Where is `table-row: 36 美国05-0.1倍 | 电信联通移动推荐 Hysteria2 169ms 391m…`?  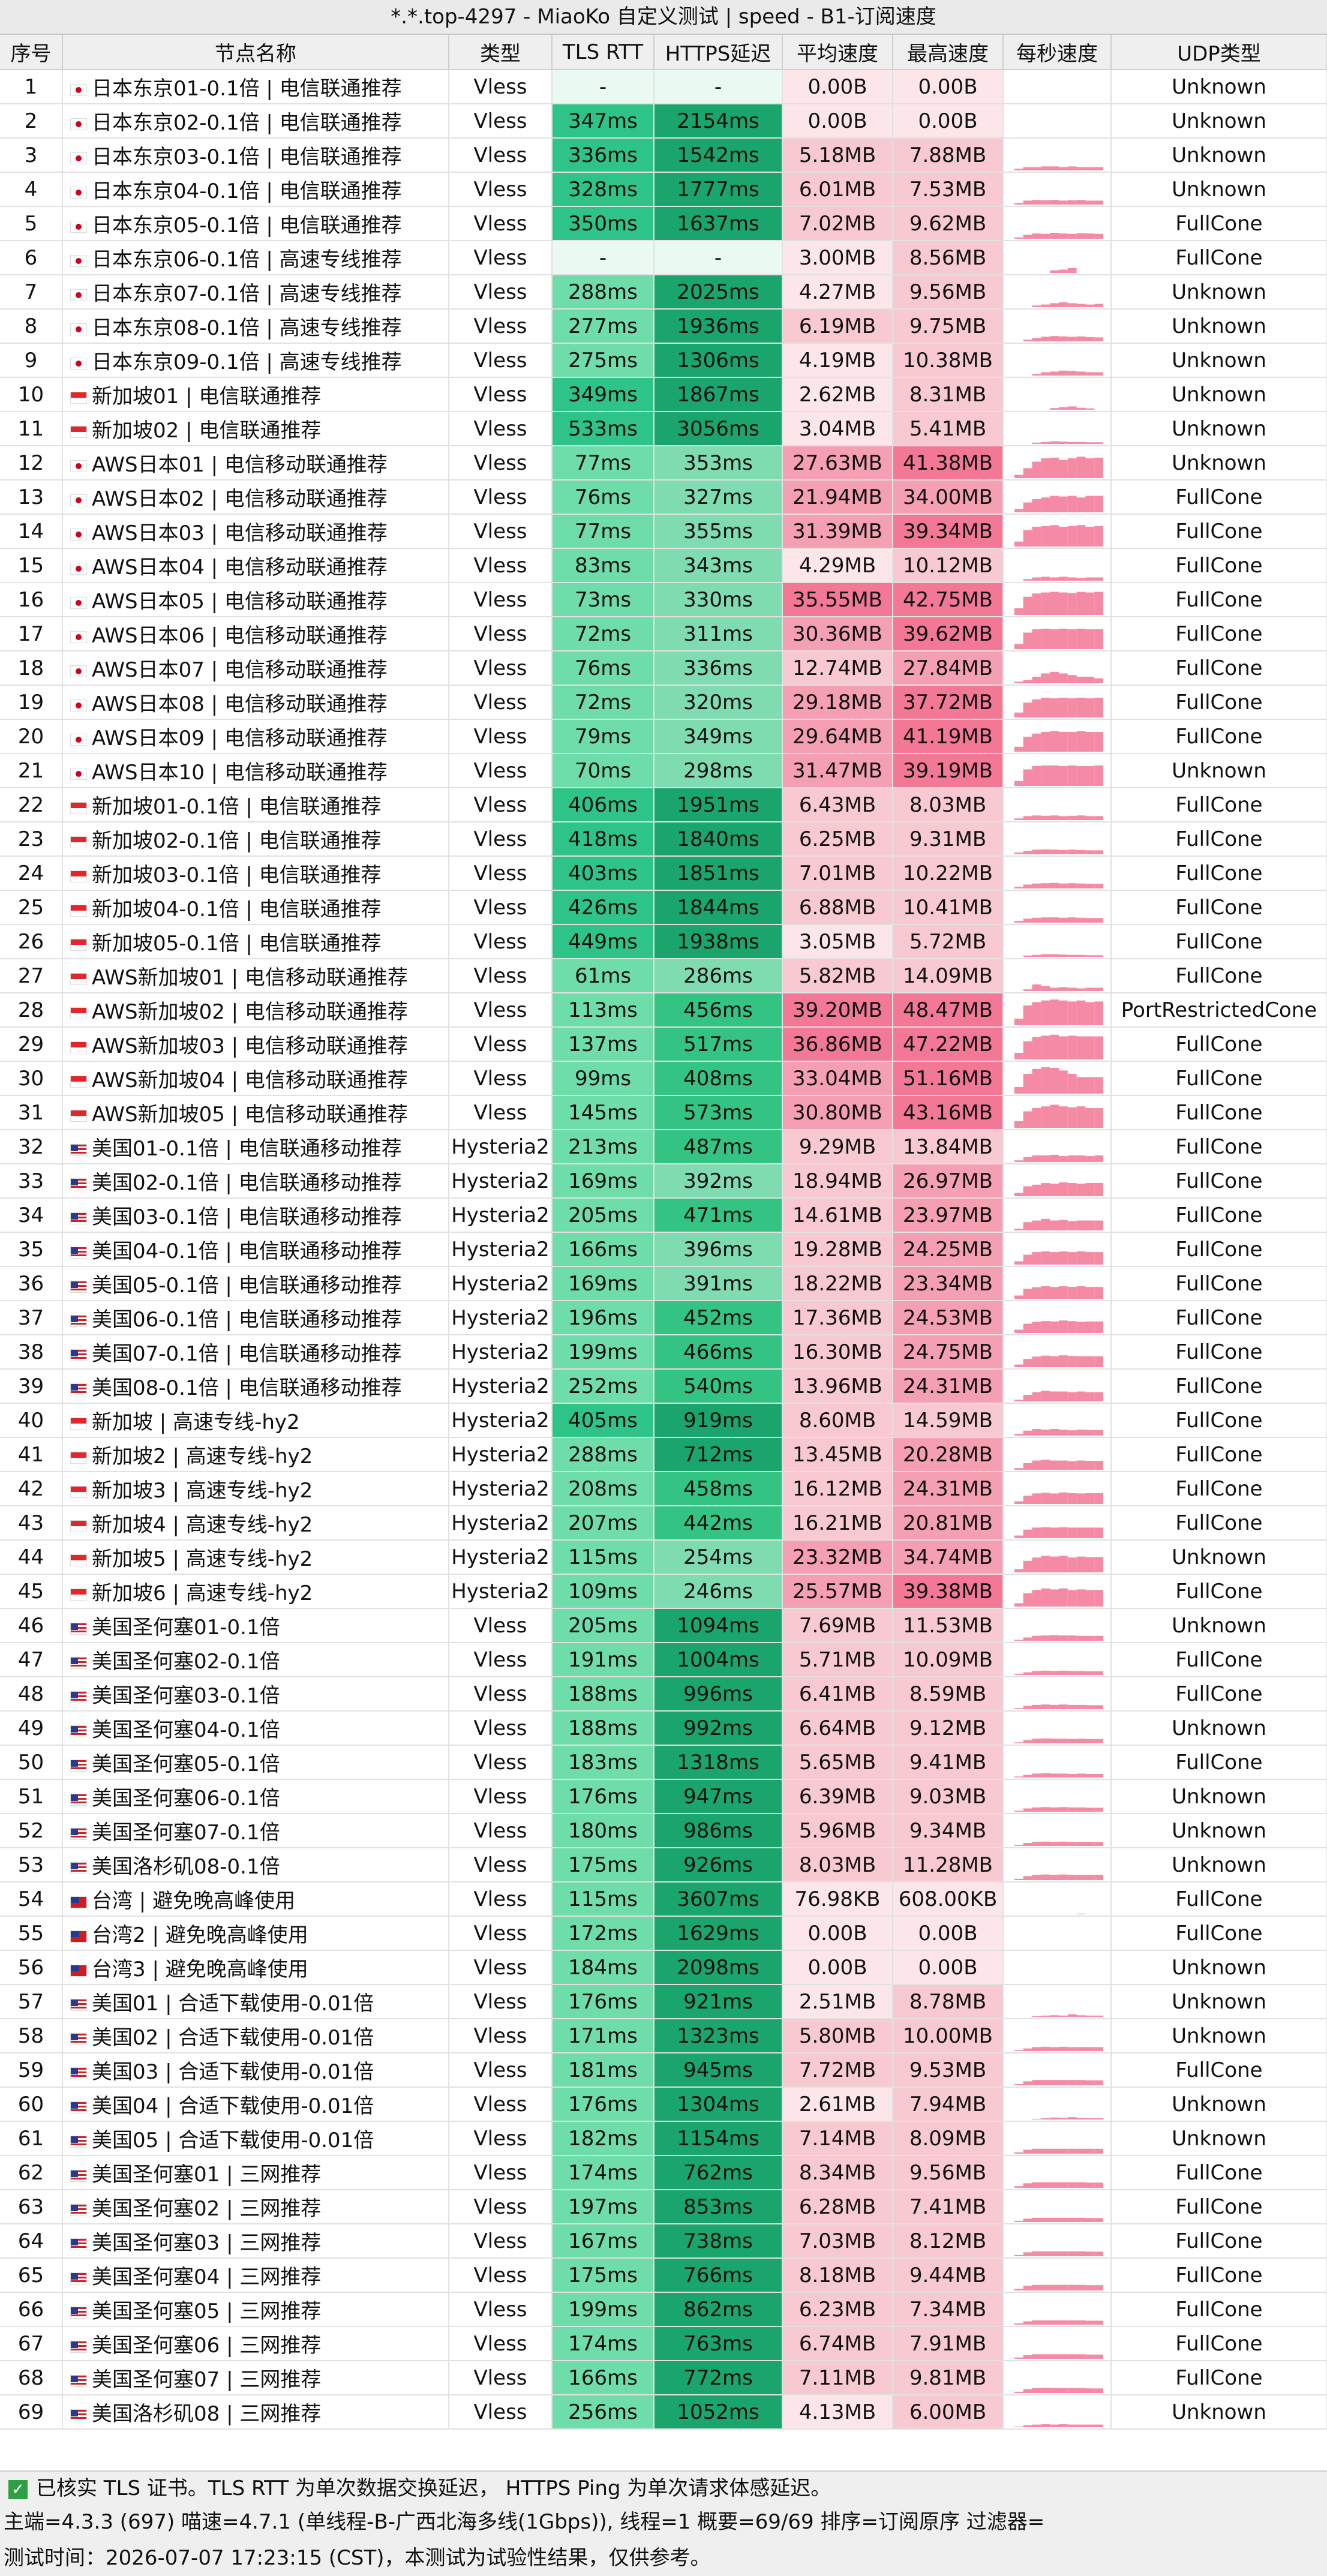 table-row: 36 美国05-0.1倍 | 电信联通移动推荐 Hysteria2 169ms 391m… is located at coordinates (663, 1284).